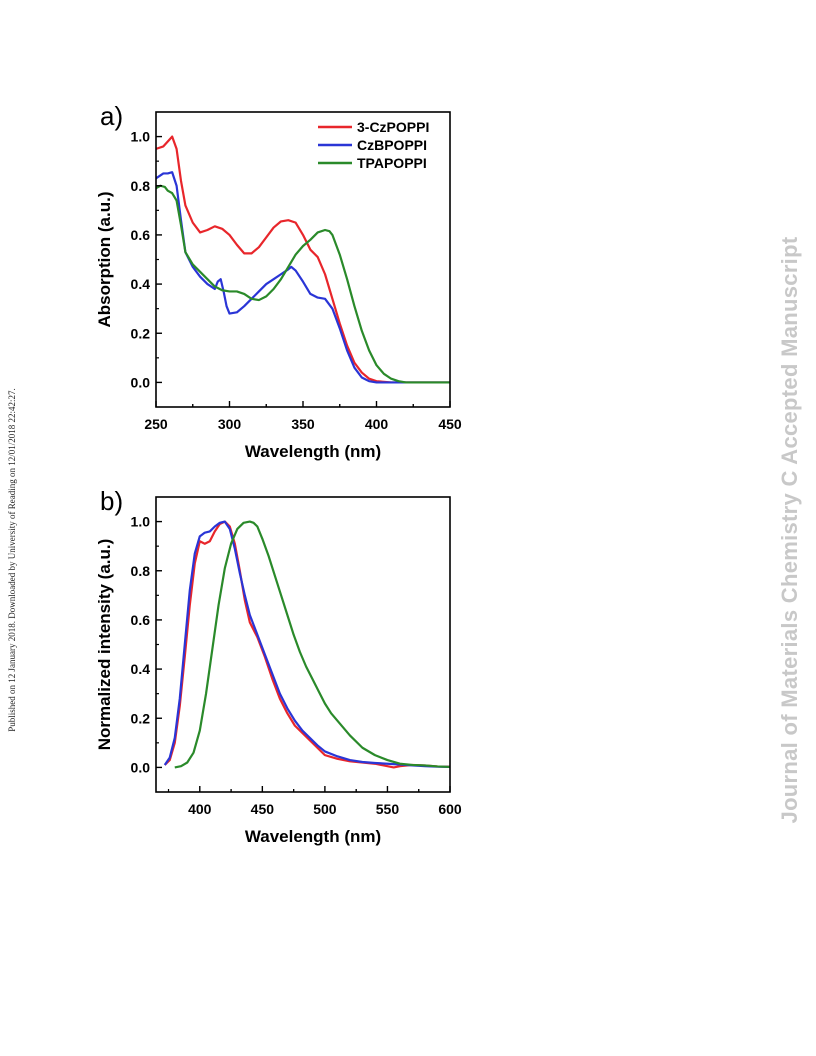  I want to click on x-tick-label: 550, so click(388, 809).